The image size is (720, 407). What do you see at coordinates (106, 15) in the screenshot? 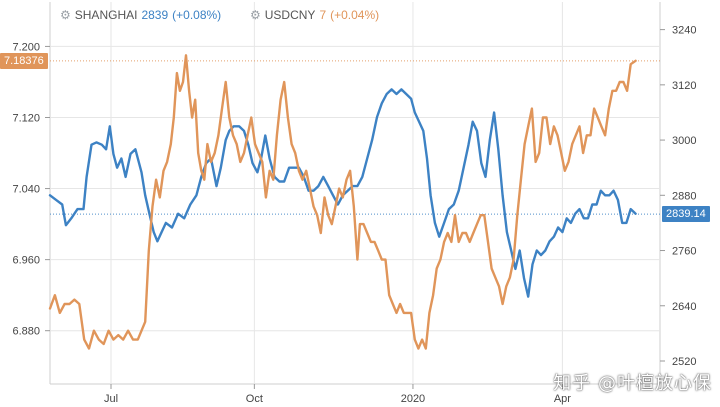
I see `legend-symbol: SHANGHAI` at bounding box center [106, 15].